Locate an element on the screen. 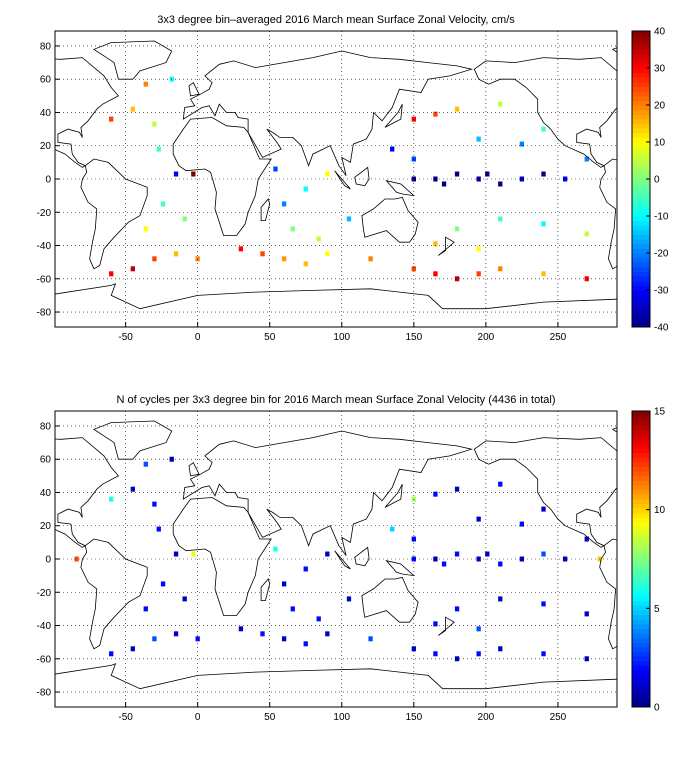  y-tick-label: -80 is located at coordinates (44, 693).